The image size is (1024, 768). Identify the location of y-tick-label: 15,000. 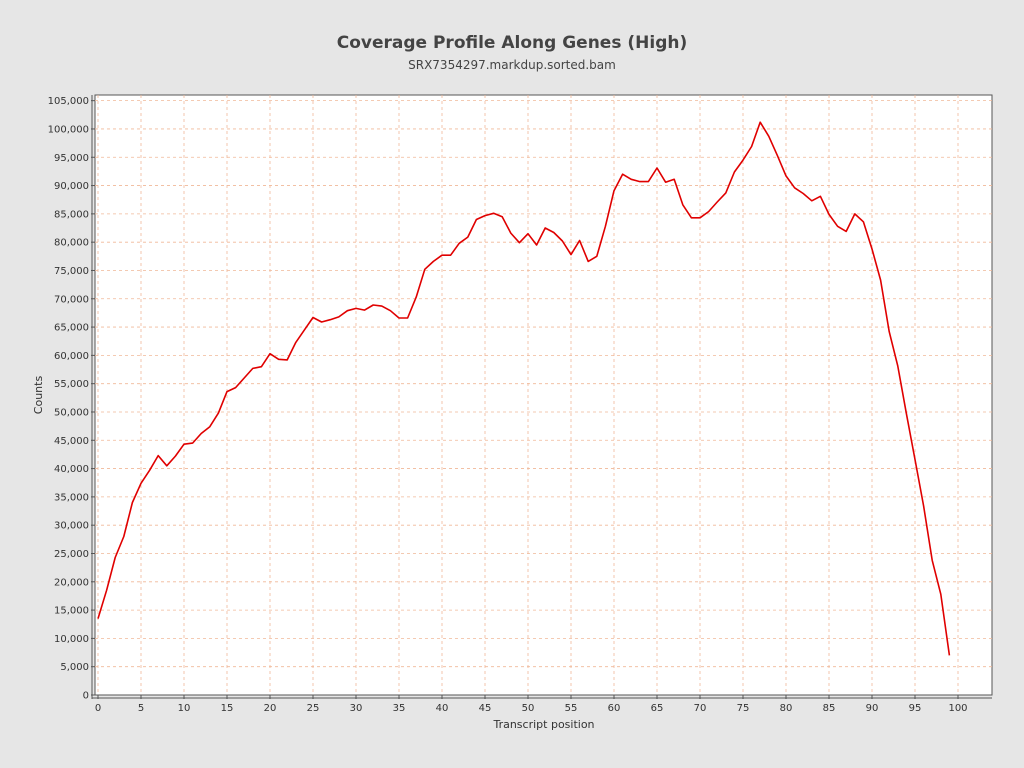
(71, 611).